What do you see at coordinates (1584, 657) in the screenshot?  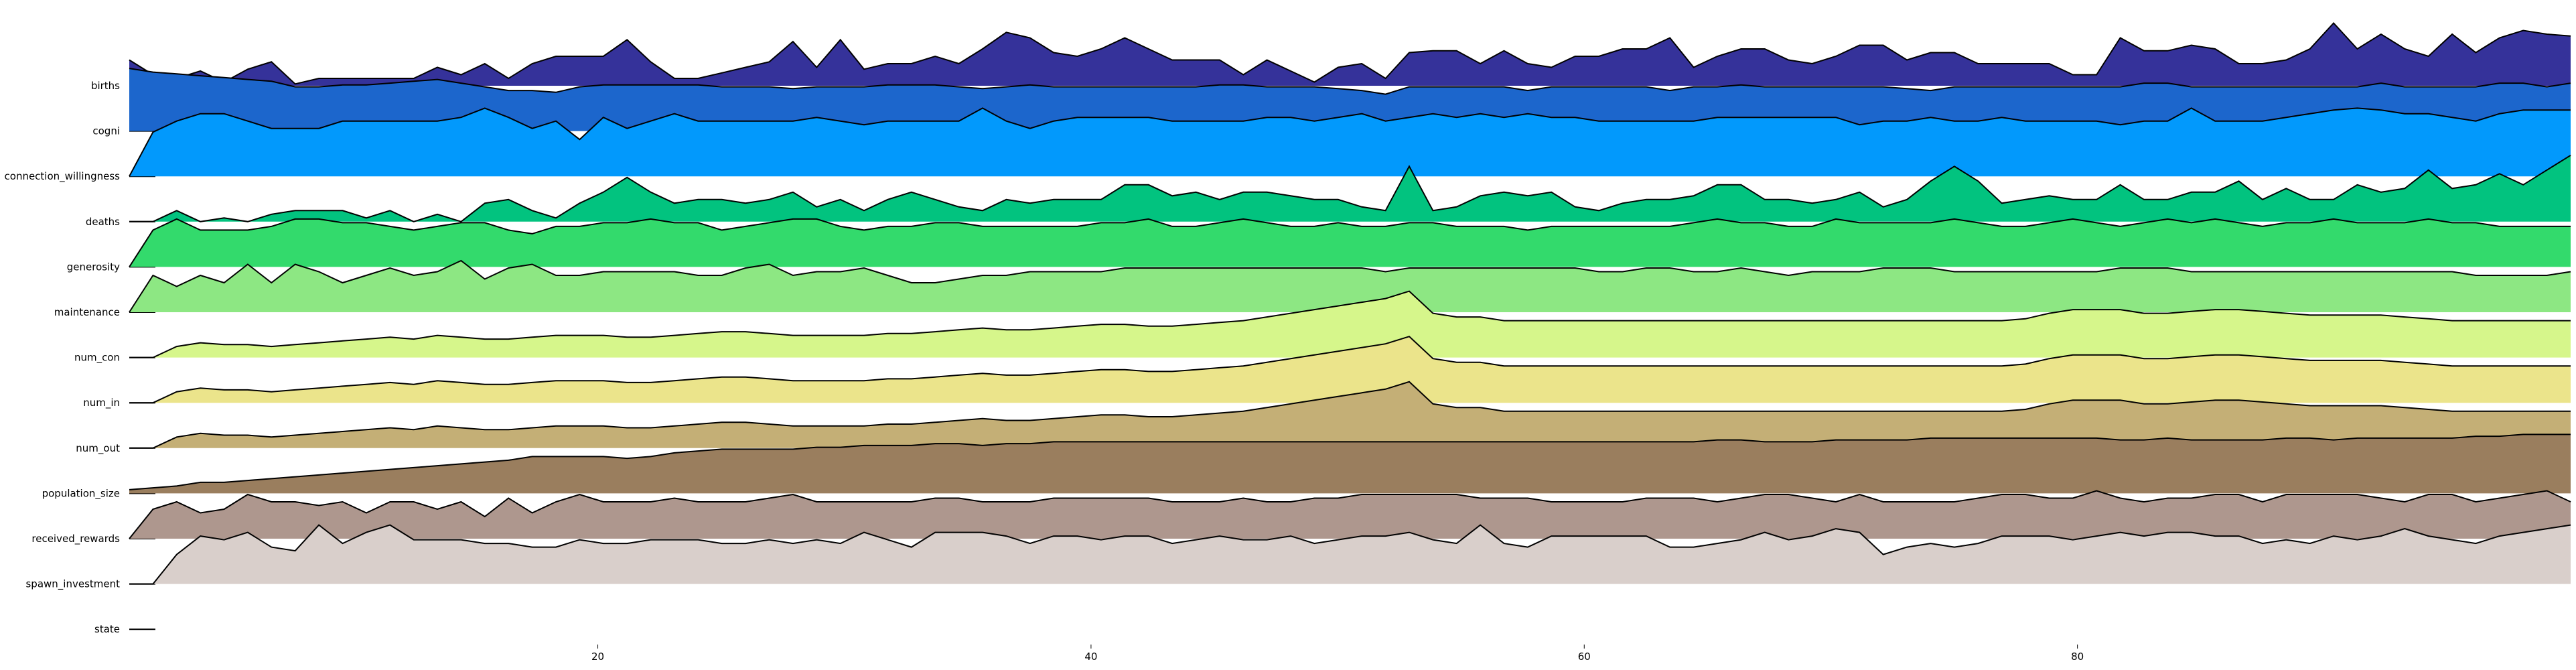 I see `x-tick-label-60: 60` at bounding box center [1584, 657].